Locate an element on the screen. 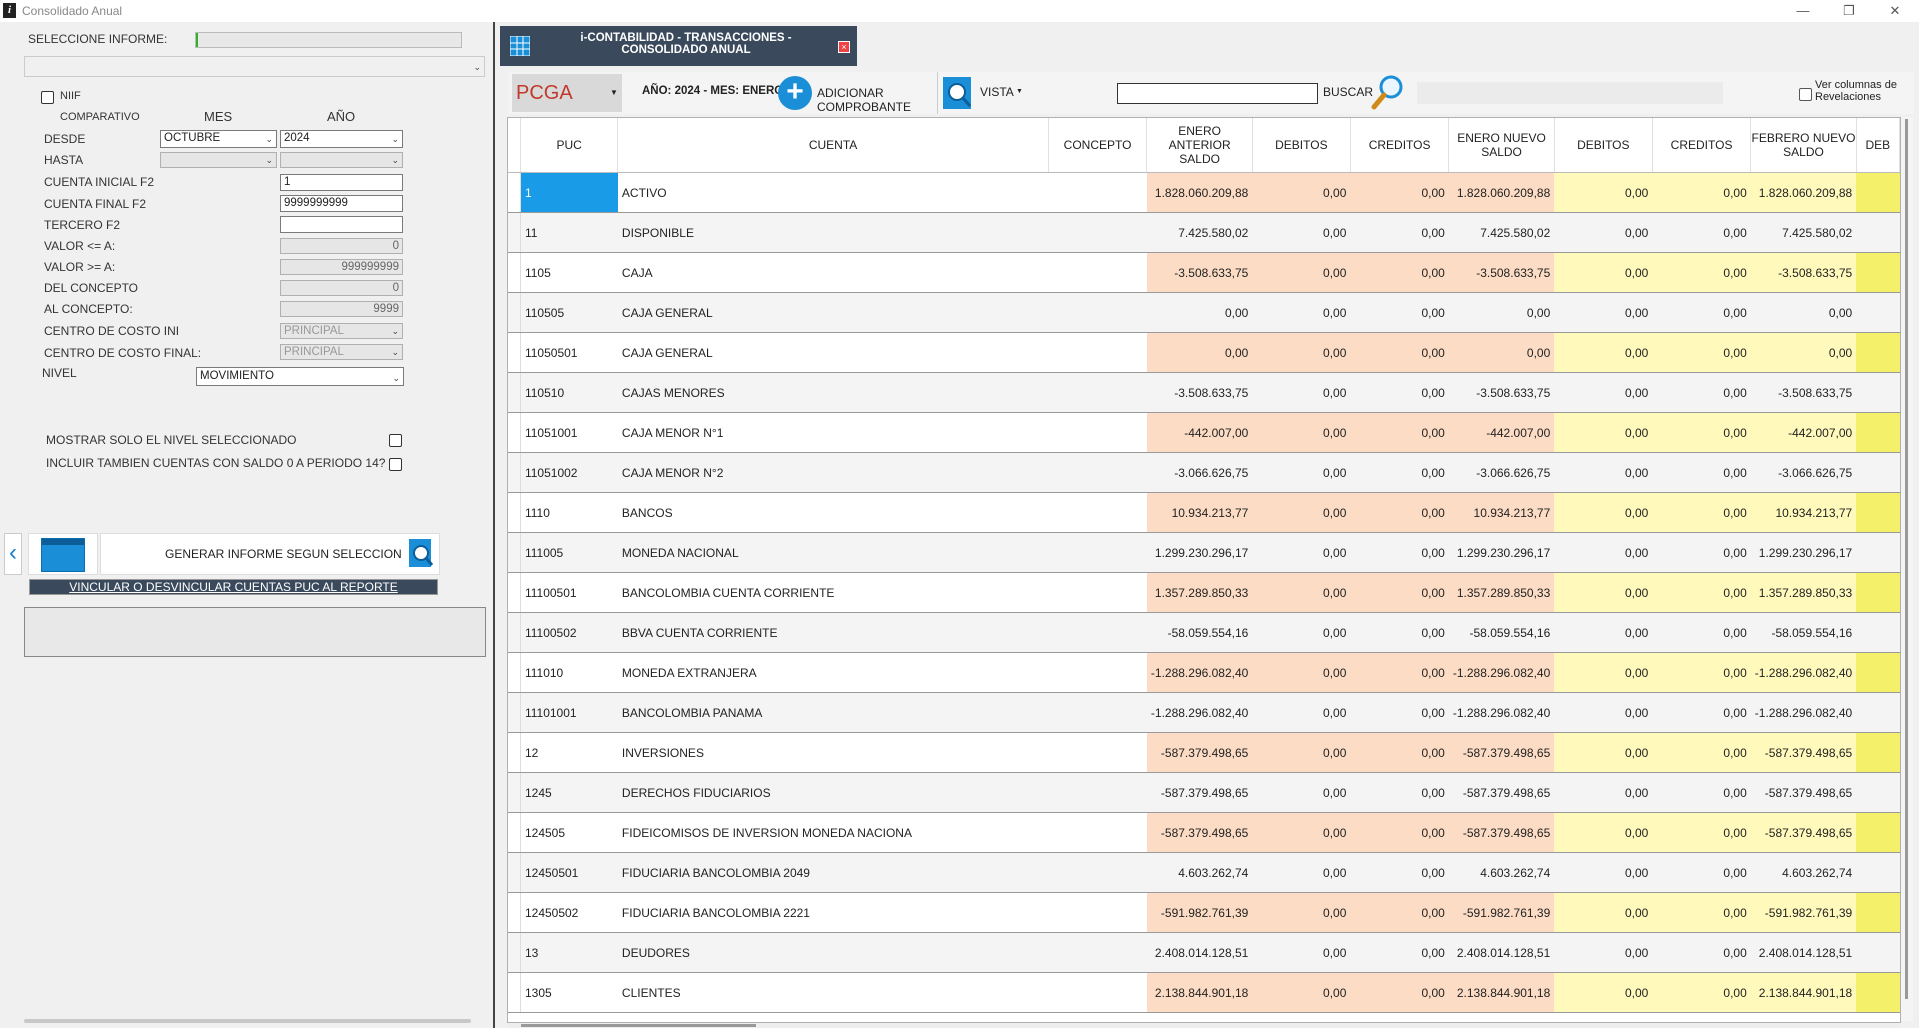 Image resolution: width=1919 pixels, height=1028 pixels. valor-menor-input: 0 is located at coordinates (341, 246).